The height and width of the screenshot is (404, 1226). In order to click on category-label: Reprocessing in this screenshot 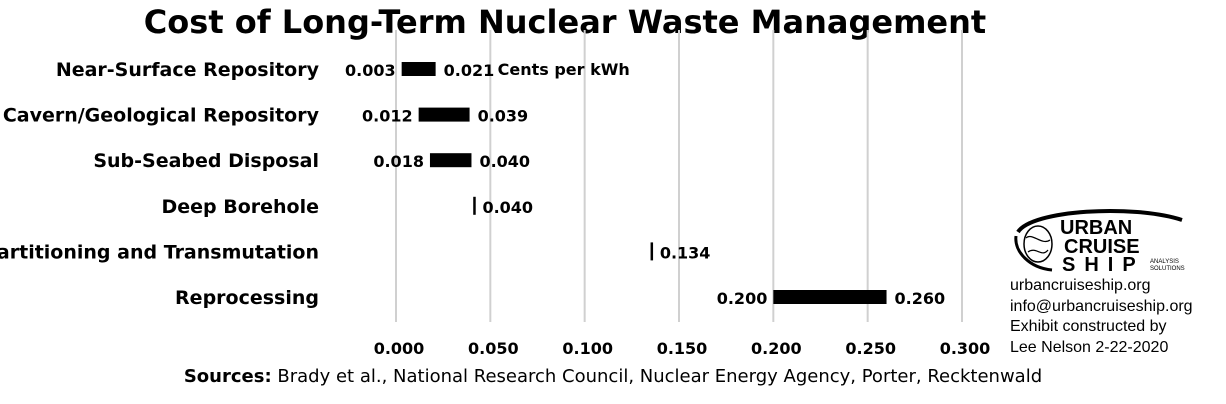, I will do `click(247, 298)`.